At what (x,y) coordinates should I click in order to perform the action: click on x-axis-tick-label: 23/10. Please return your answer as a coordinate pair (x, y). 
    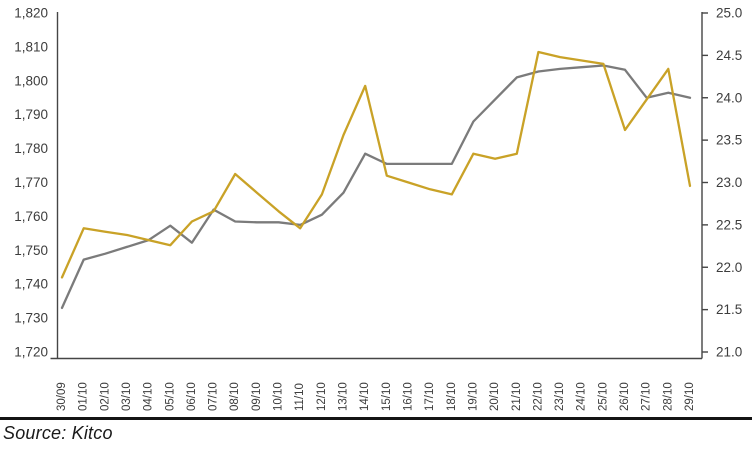
    Looking at the image, I should click on (560, 396).